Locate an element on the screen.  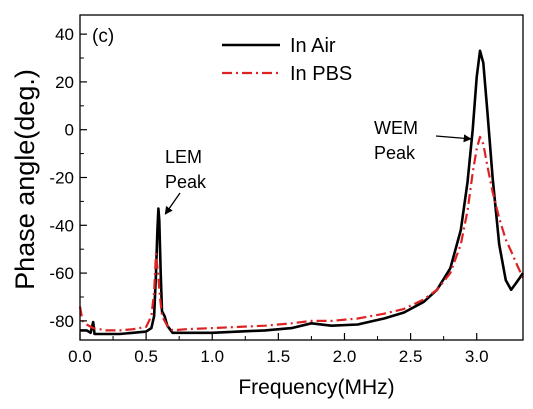
annotation-text: WEM is located at coordinates (396, 128).